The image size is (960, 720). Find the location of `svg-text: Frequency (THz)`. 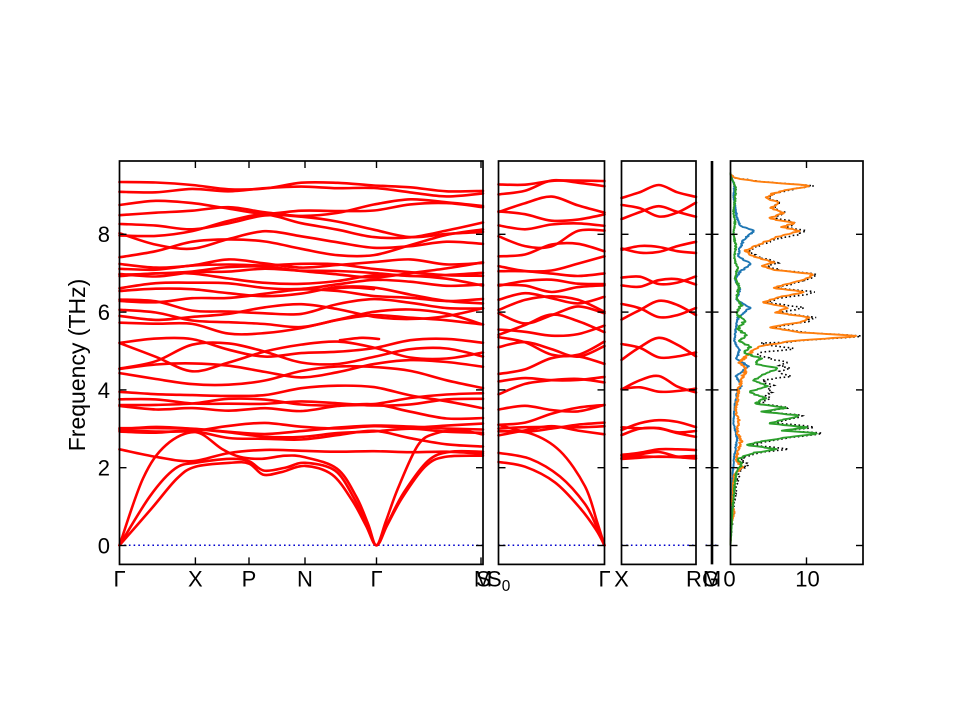

svg-text: Frequency (THz) is located at coordinates (77, 365).